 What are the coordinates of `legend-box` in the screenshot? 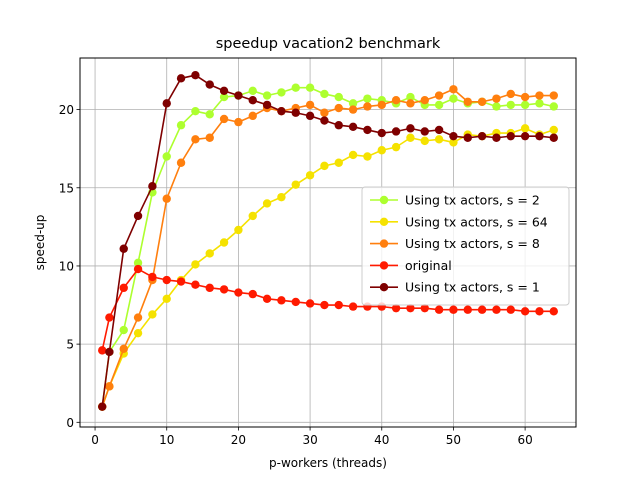 It's located at (465, 246).